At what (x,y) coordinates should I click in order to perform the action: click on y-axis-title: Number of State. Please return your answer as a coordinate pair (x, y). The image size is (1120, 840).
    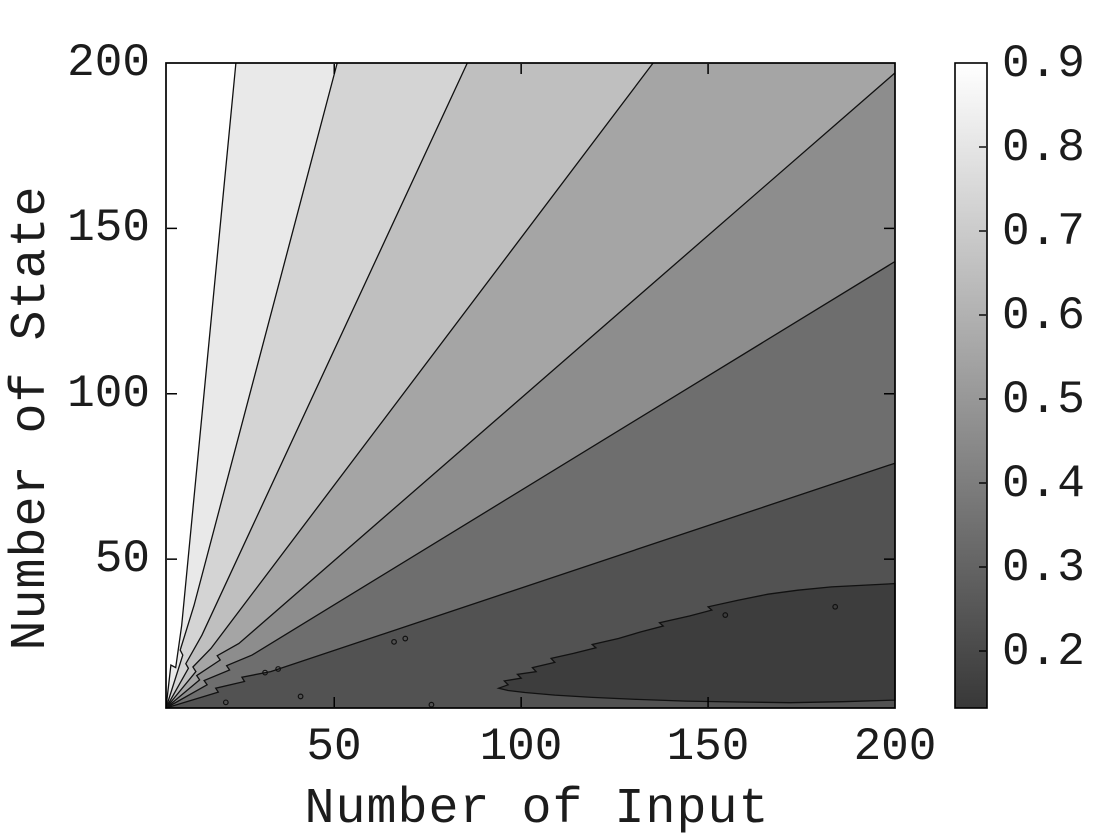
    Looking at the image, I should click on (31, 418).